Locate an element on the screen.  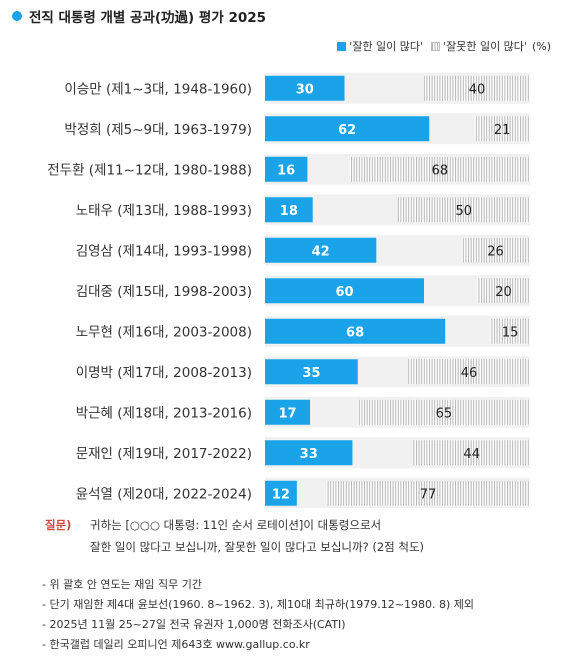
bullet-dot-icon is located at coordinates (17, 16).